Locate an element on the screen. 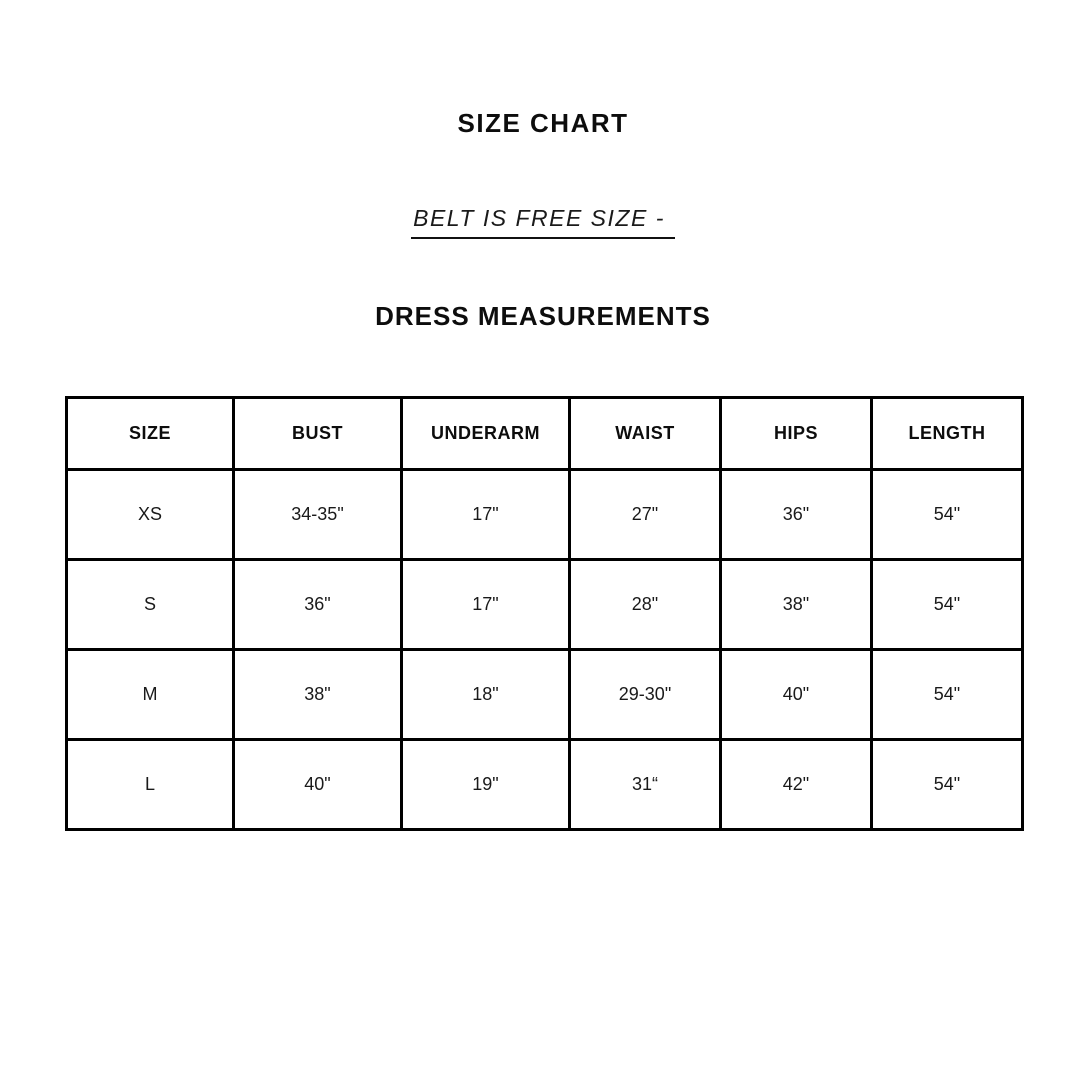  cell-l-underarm: 19" is located at coordinates (485, 784).